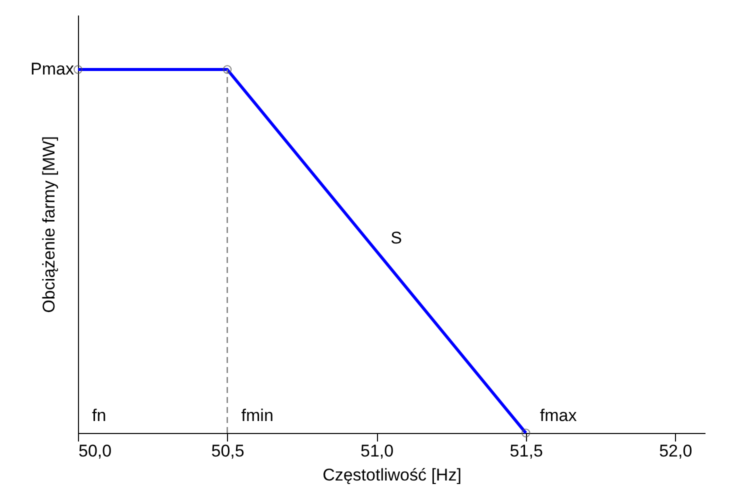 The width and height of the screenshot is (730, 491). What do you see at coordinates (99, 415) in the screenshot?
I see `annotation: fn` at bounding box center [99, 415].